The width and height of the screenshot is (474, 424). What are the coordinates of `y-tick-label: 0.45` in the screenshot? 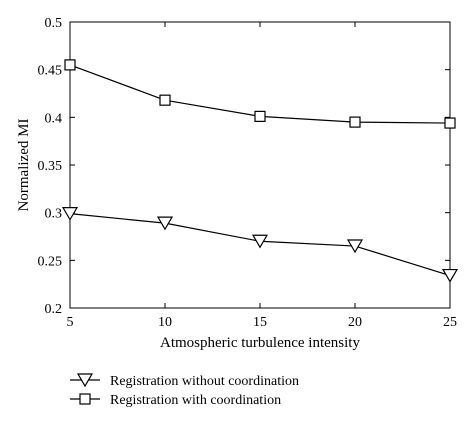 It's located at (50, 71).